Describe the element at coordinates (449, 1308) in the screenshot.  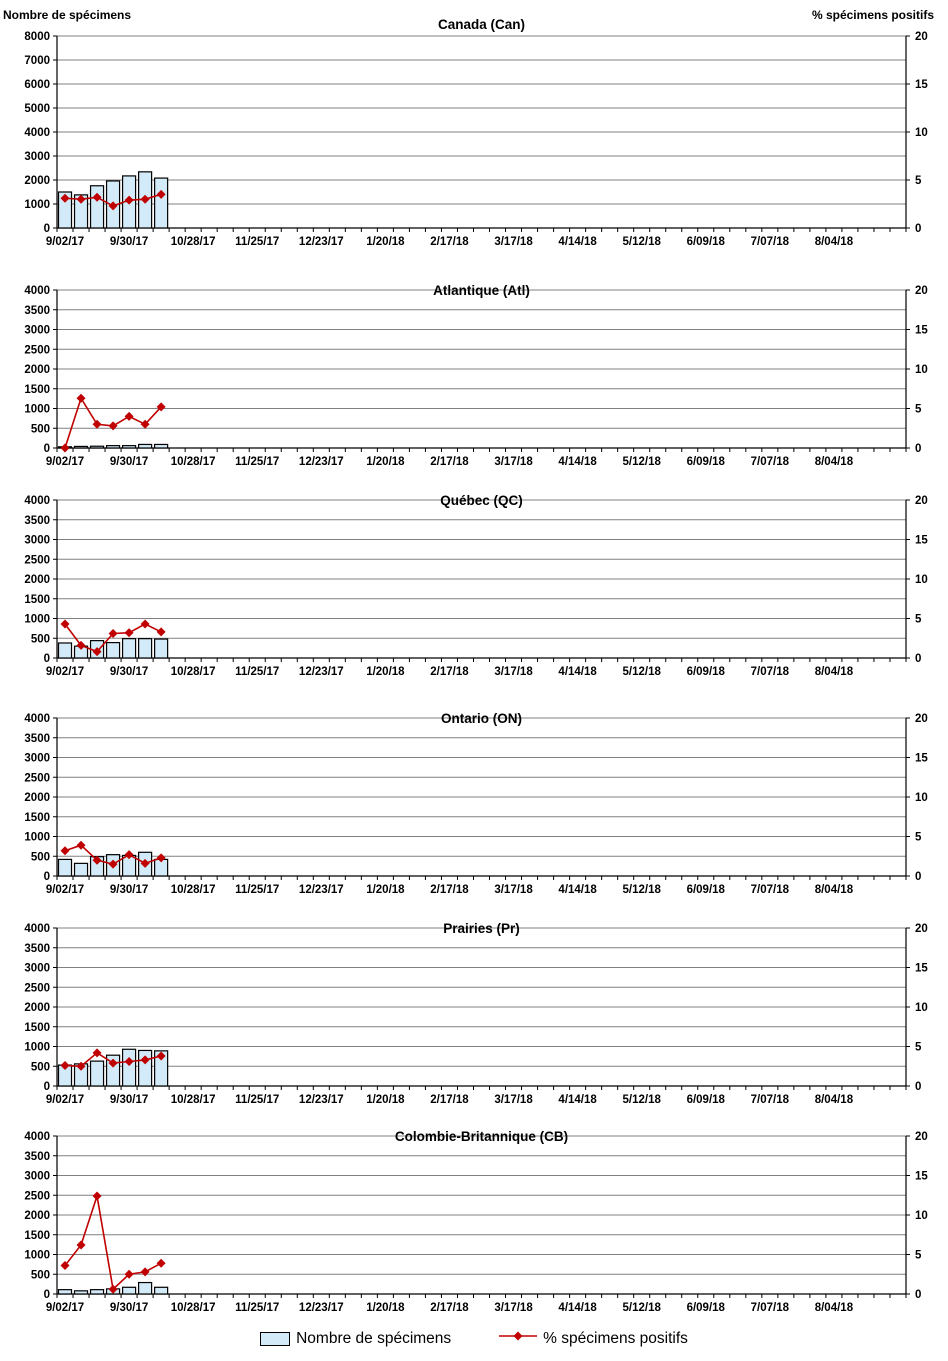
I see `x-axis-label: 2/17/18` at that location.